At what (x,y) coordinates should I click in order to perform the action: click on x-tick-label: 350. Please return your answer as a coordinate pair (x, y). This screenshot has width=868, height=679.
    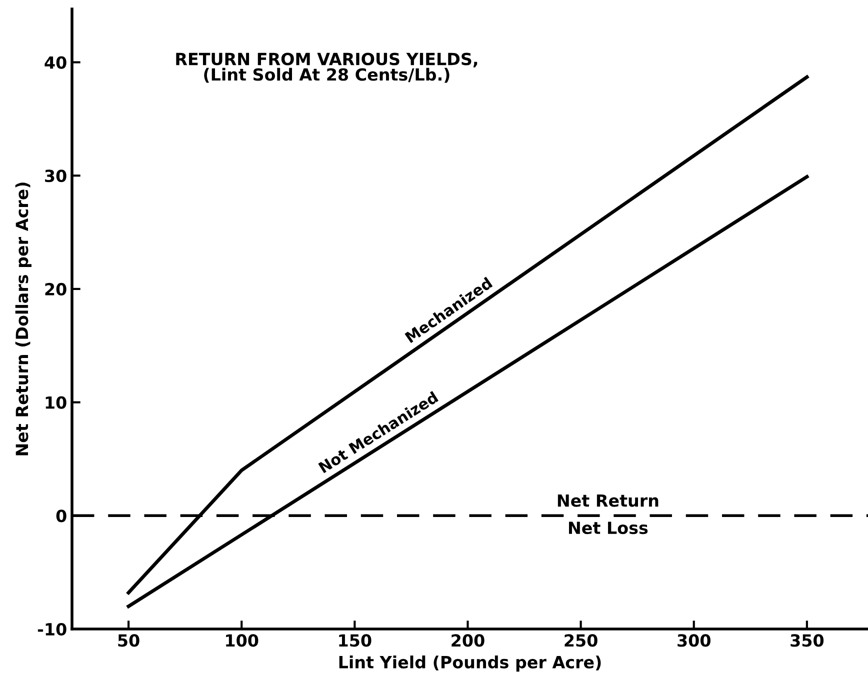
    Looking at the image, I should click on (807, 640).